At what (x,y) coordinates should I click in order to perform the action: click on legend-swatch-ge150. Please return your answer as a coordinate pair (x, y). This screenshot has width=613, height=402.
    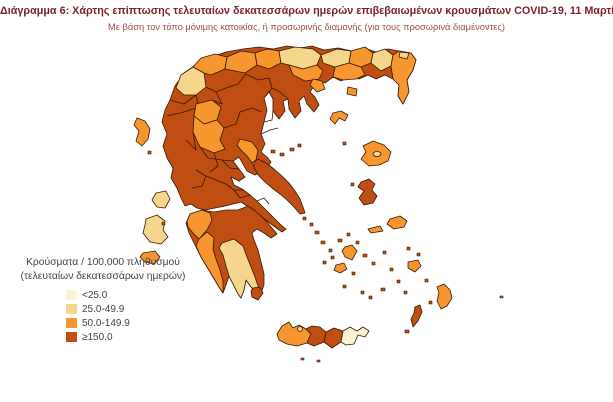
    Looking at the image, I should click on (71, 337).